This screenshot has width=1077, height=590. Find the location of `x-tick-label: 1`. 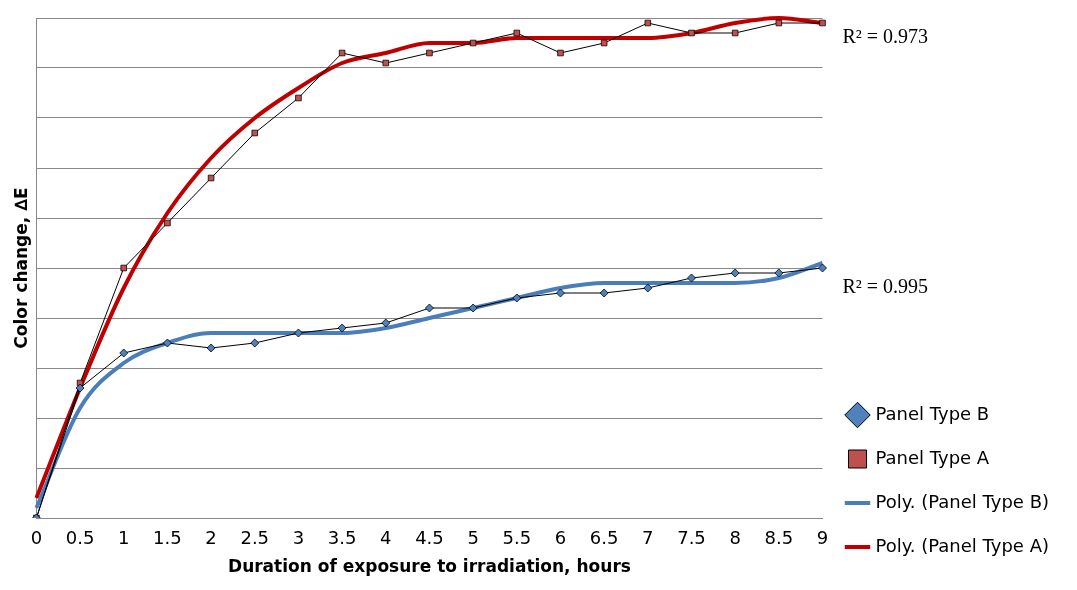

x-tick-label: 1 is located at coordinates (124, 538).